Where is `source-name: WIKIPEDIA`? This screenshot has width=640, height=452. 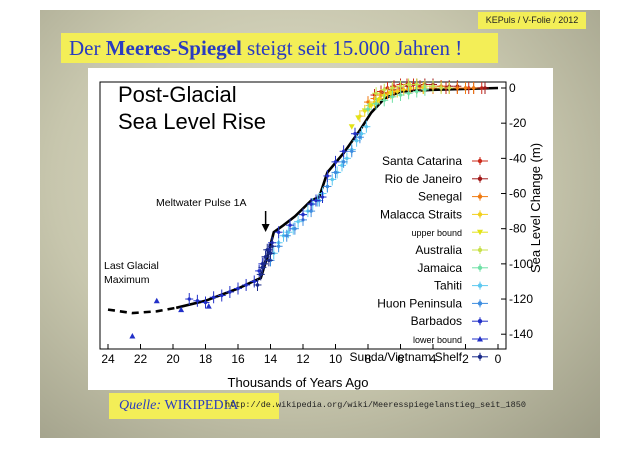 source-name: WIKIPEDIA is located at coordinates (201, 405).